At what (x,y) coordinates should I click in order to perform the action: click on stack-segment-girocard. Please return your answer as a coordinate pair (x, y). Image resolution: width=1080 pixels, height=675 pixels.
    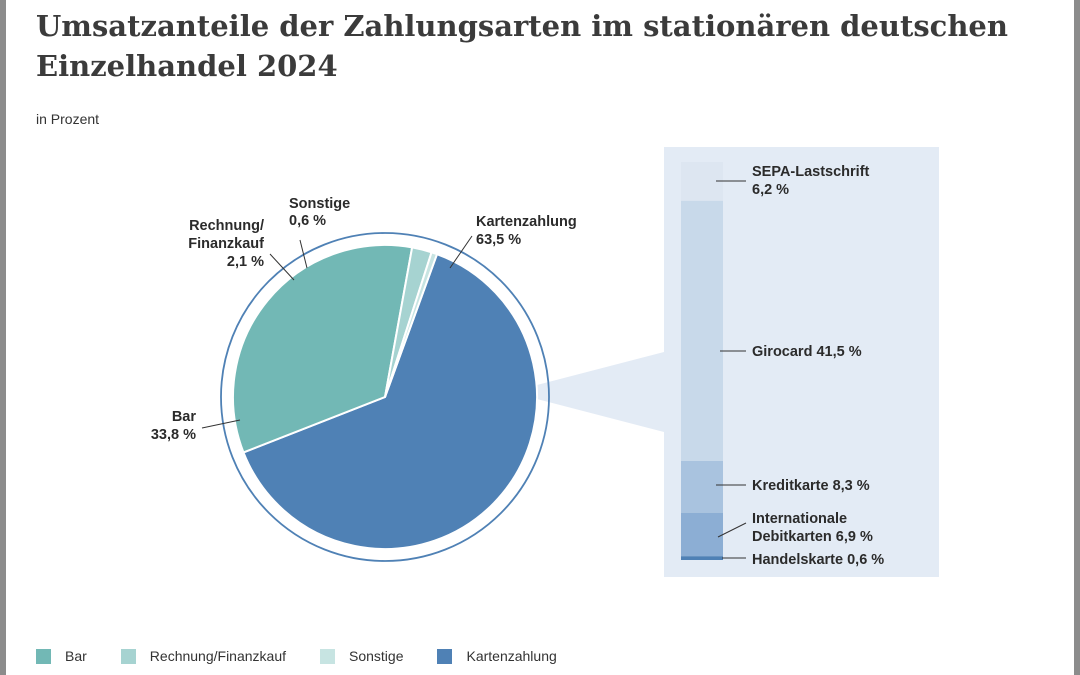
    Looking at the image, I should click on (702, 330).